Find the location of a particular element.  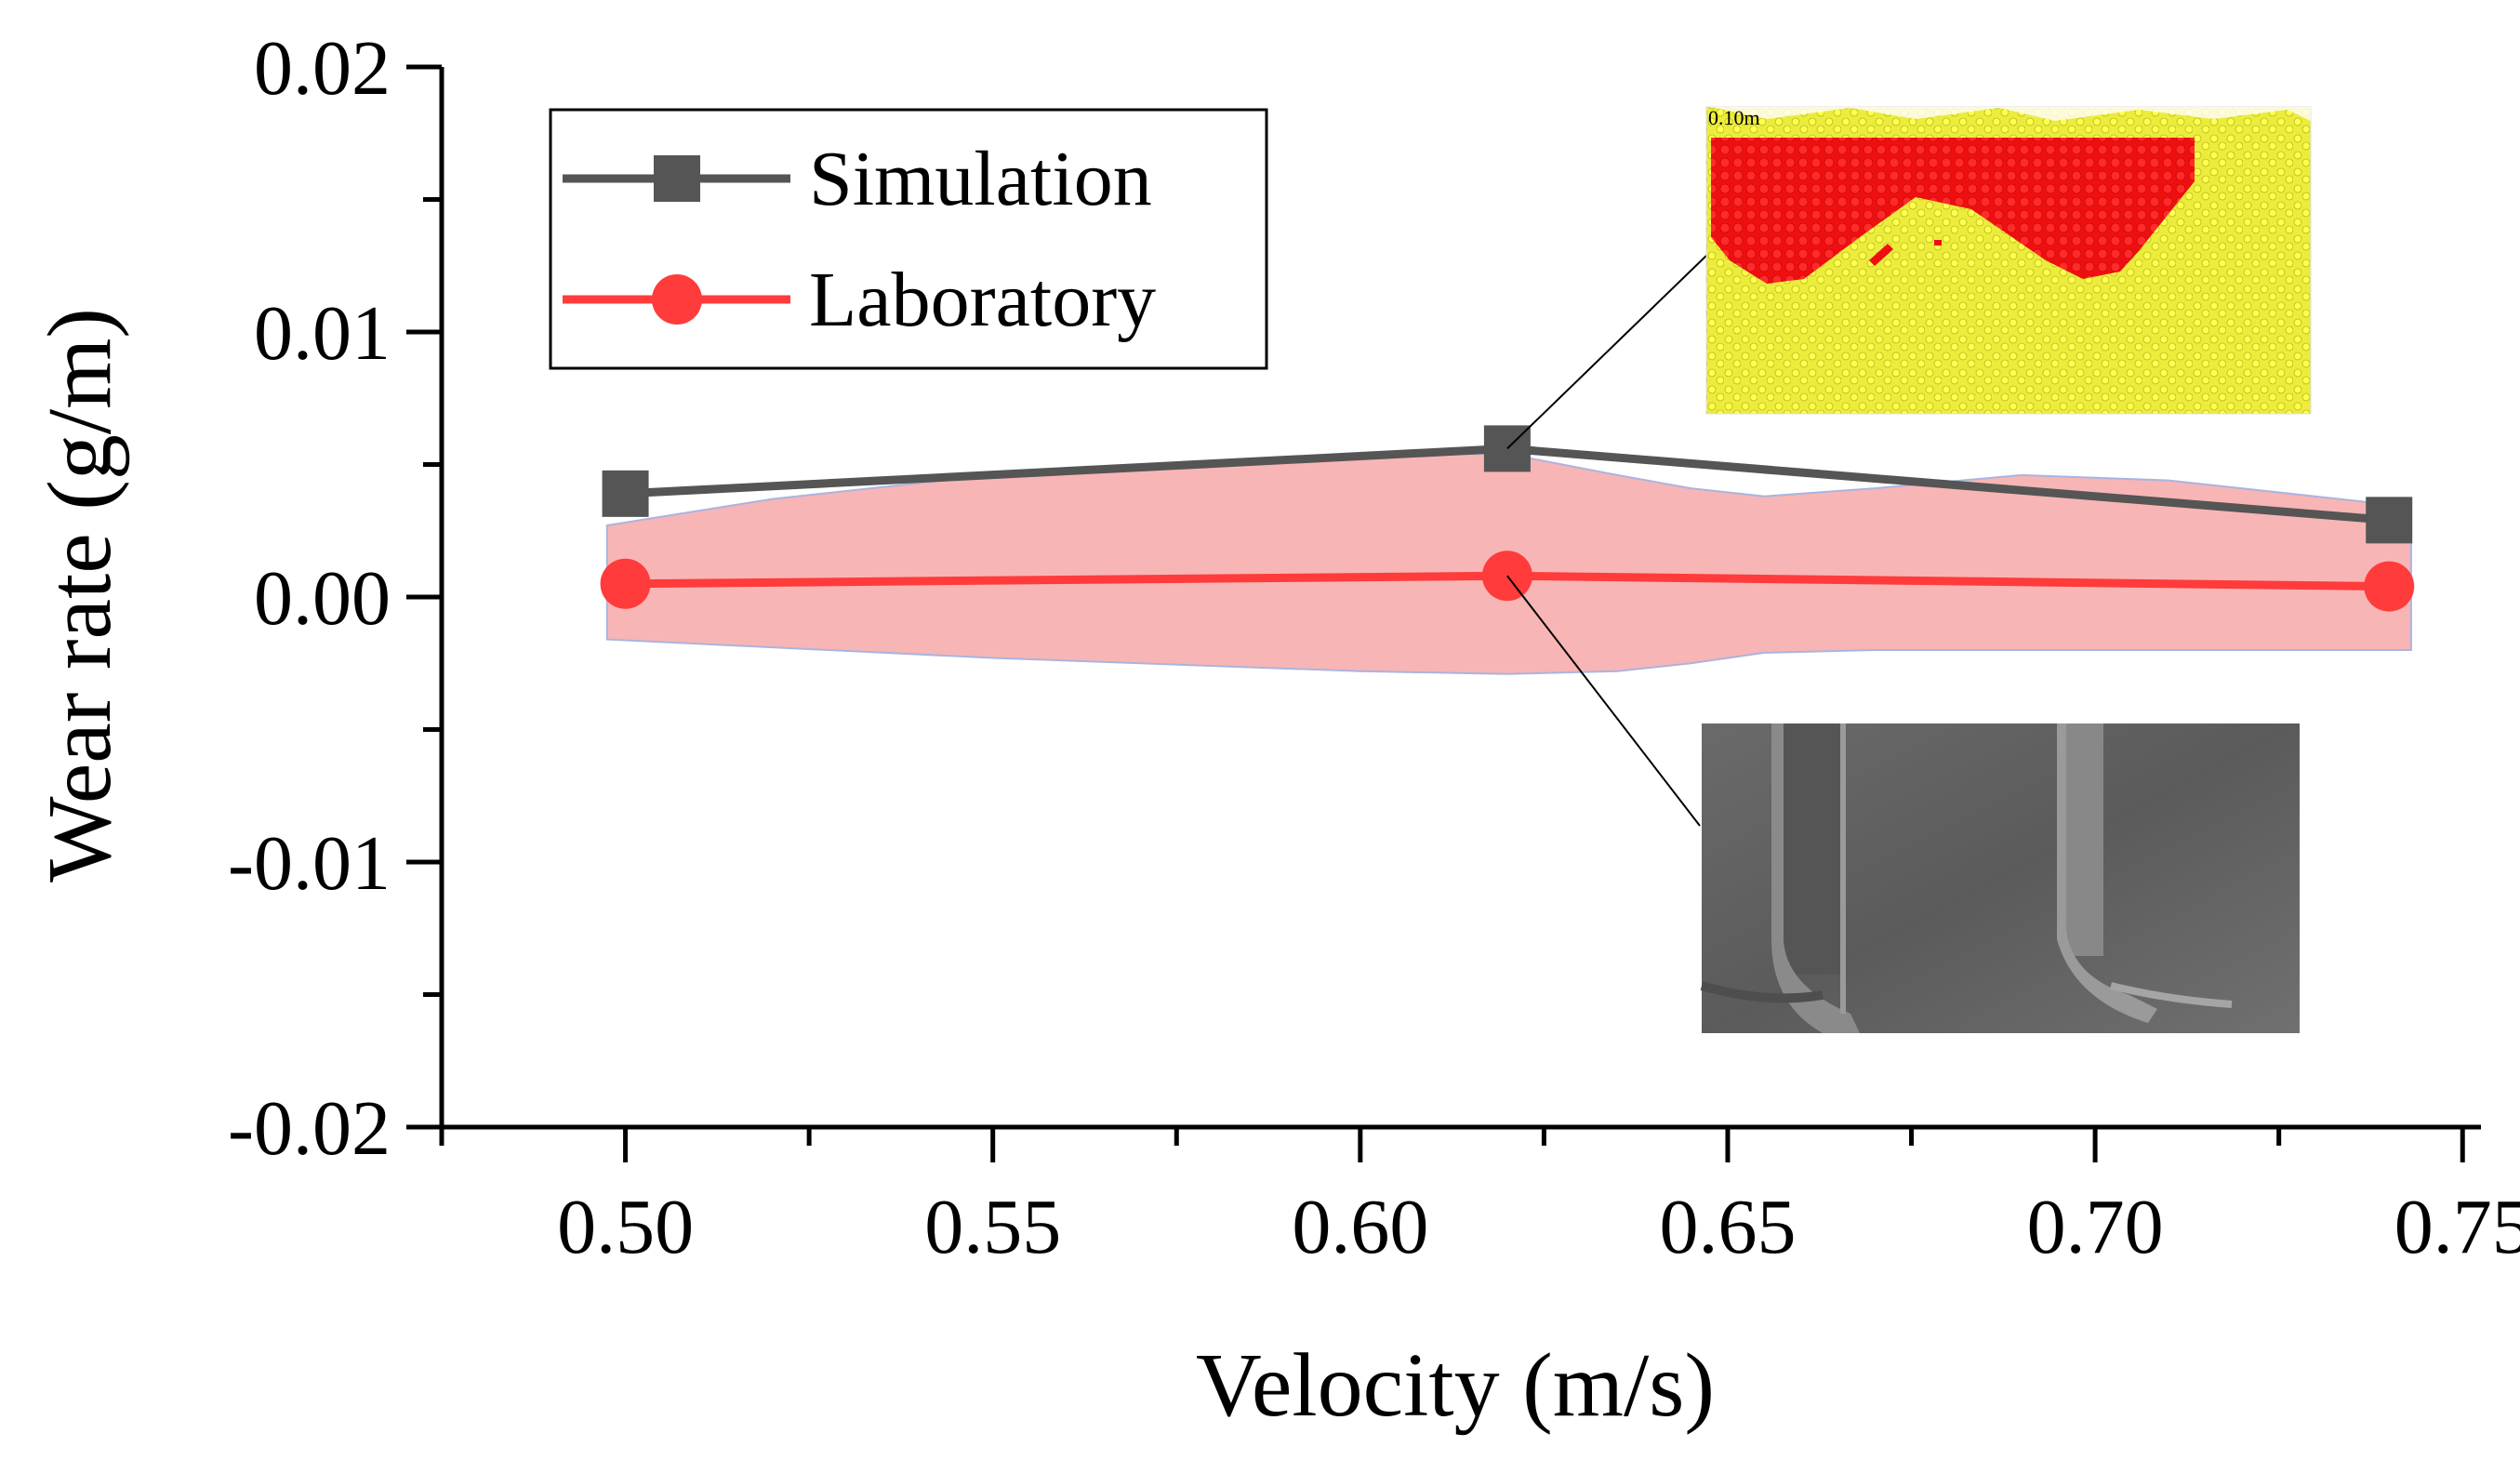

inset-leader-lines is located at coordinates (1608, 539).